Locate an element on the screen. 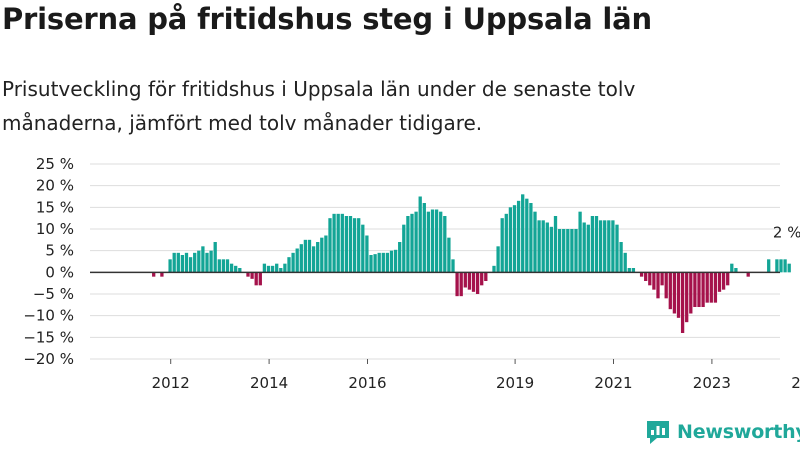 This screenshot has height=450, width=800. y-tick-label: 15 % is located at coordinates (55, 207).